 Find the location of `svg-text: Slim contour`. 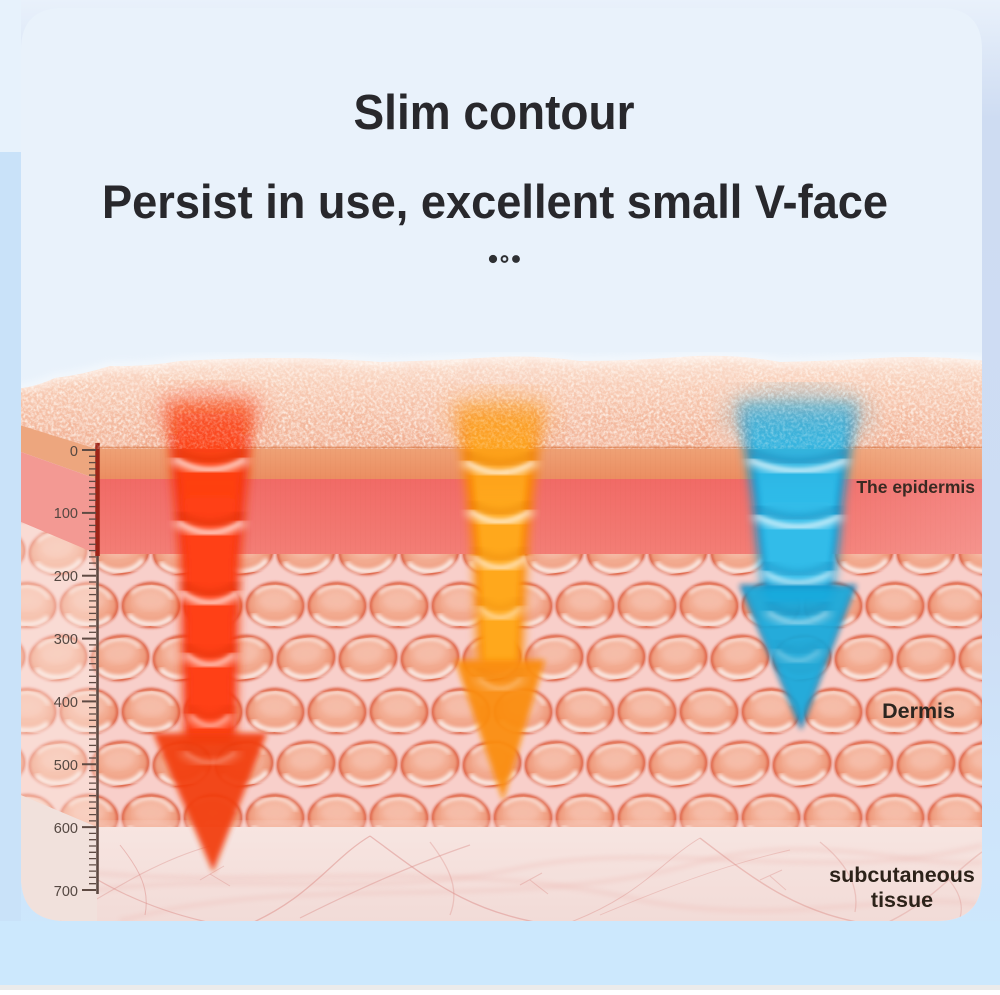

svg-text: Slim contour is located at coordinates (494, 113).